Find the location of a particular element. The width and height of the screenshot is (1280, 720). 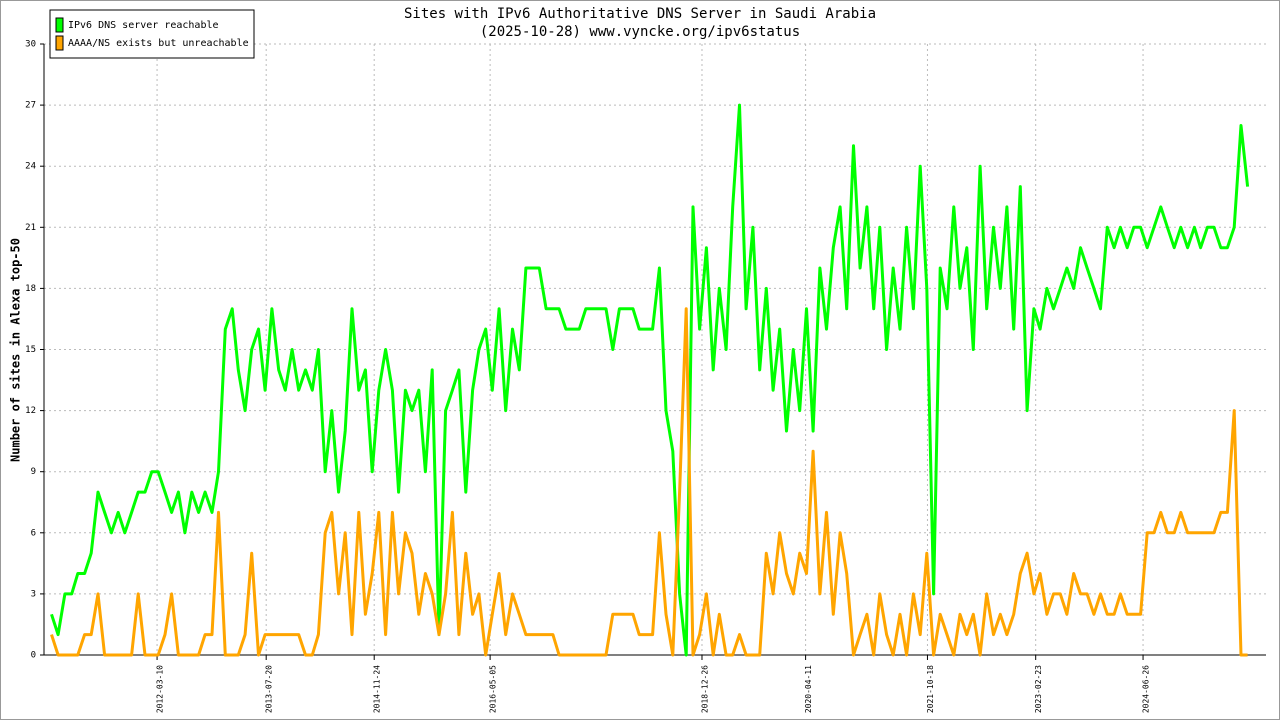

y-axis-label: Number of sites in Alexa top-50 is located at coordinates (16, 350).